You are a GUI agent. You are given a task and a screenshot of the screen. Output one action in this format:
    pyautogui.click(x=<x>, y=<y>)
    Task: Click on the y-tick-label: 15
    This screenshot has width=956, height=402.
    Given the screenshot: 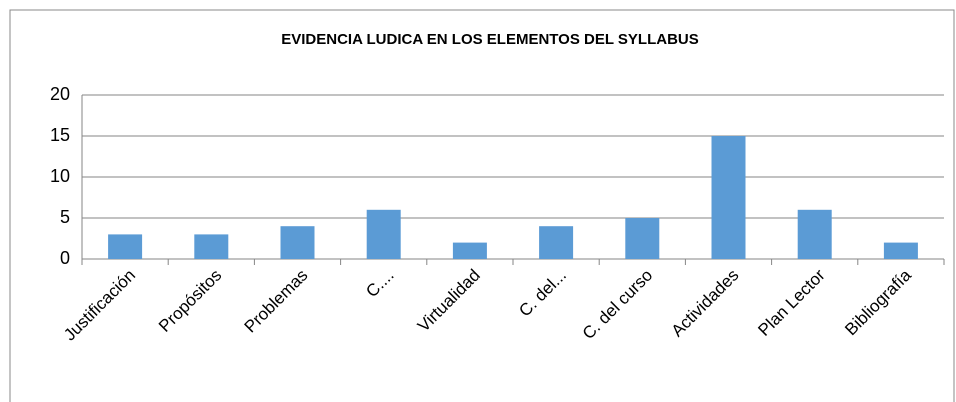 What is the action you would take?
    pyautogui.click(x=60, y=135)
    